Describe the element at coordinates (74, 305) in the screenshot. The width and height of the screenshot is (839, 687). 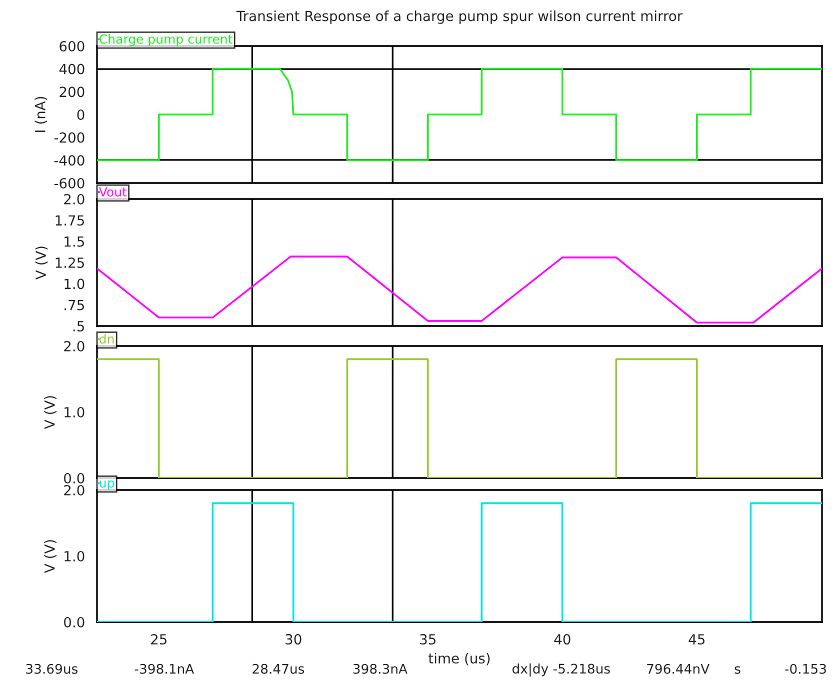
I see `y-tick-label: .75` at that location.